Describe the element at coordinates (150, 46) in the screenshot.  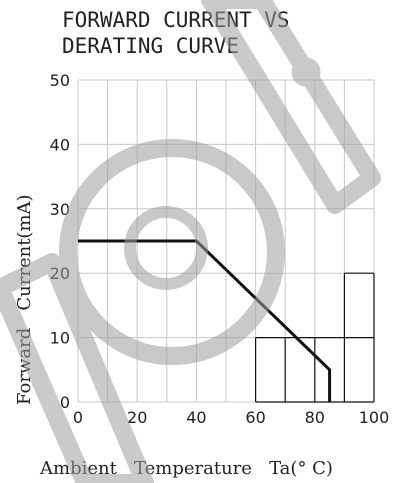
I see `chart-title-line-2: DERATING CURVE` at that location.